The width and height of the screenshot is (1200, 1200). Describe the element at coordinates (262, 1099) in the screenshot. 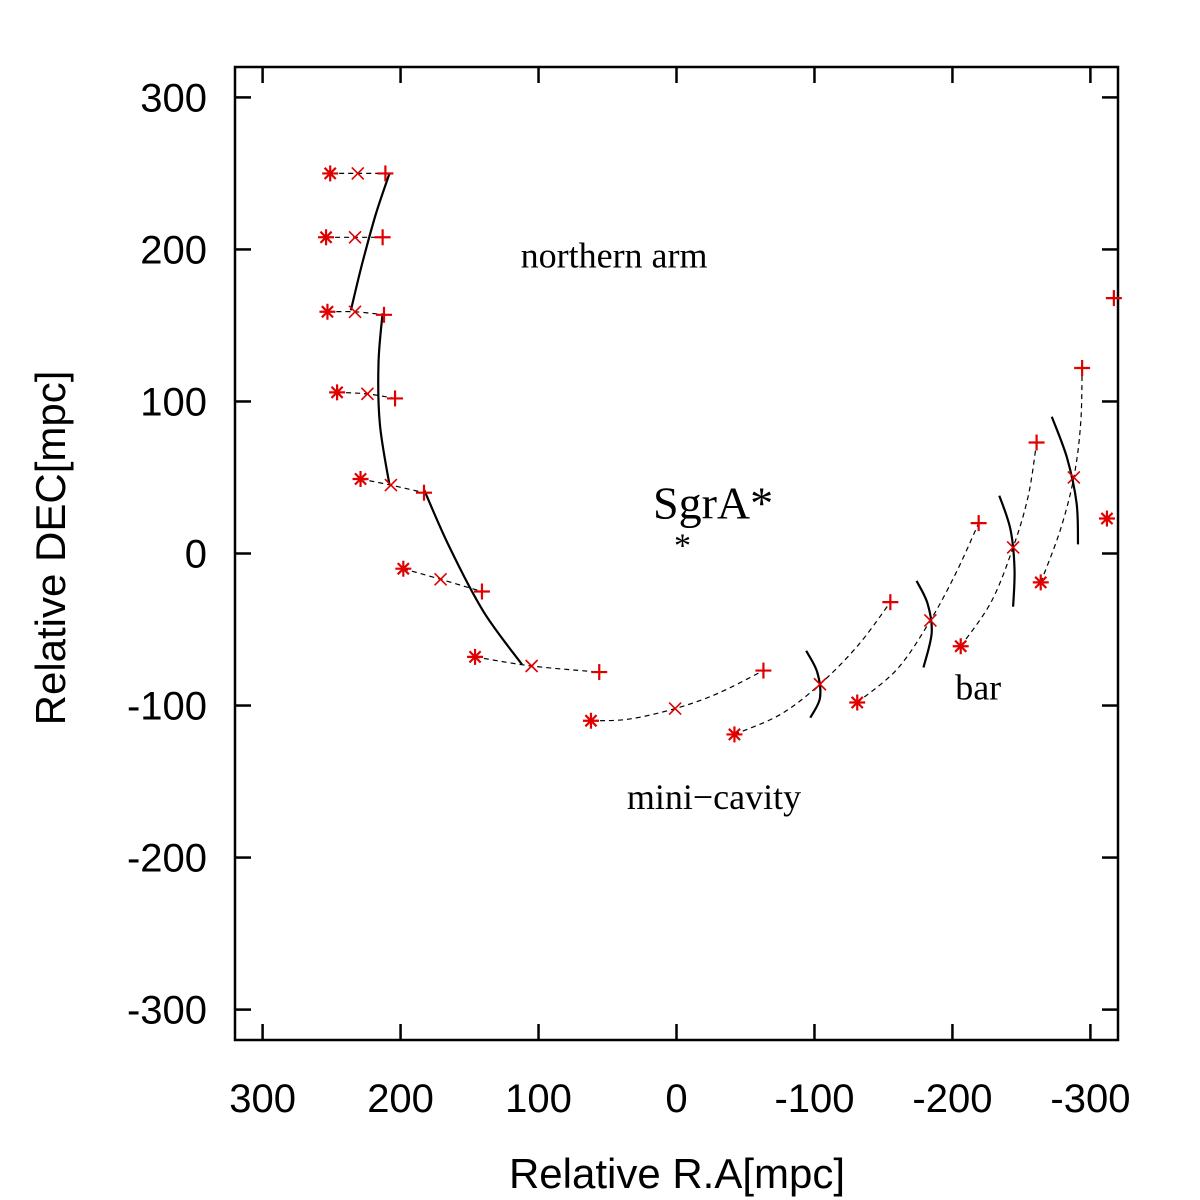

I see `x-tick-label: 300` at that location.